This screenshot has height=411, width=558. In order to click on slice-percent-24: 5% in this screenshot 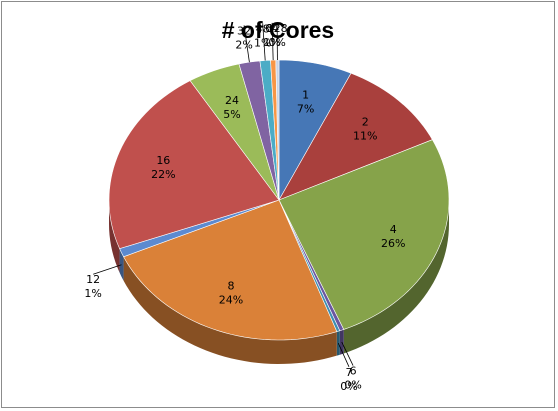, I will do `click(231, 114)`.